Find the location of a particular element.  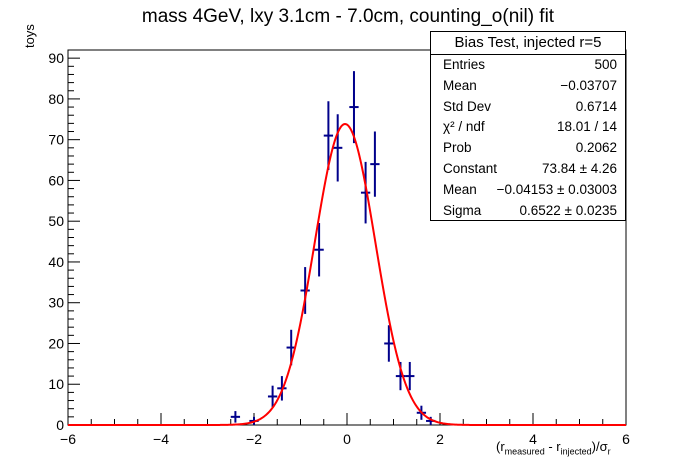

x-tick-label: 4 is located at coordinates (533, 439).